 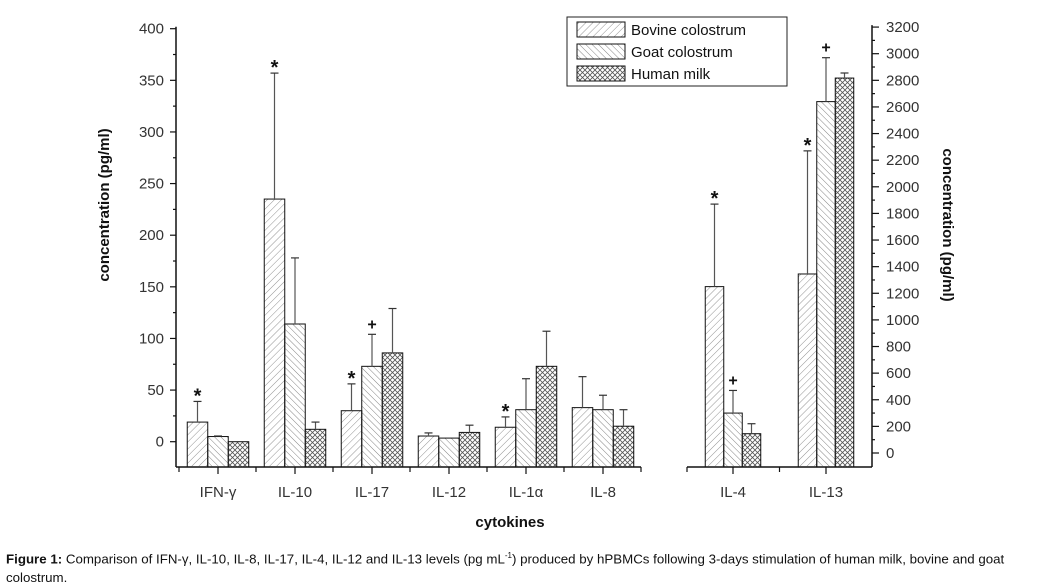 What do you see at coordinates (151, 338) in the screenshot?
I see `left-y-tick-label: 100` at bounding box center [151, 338].